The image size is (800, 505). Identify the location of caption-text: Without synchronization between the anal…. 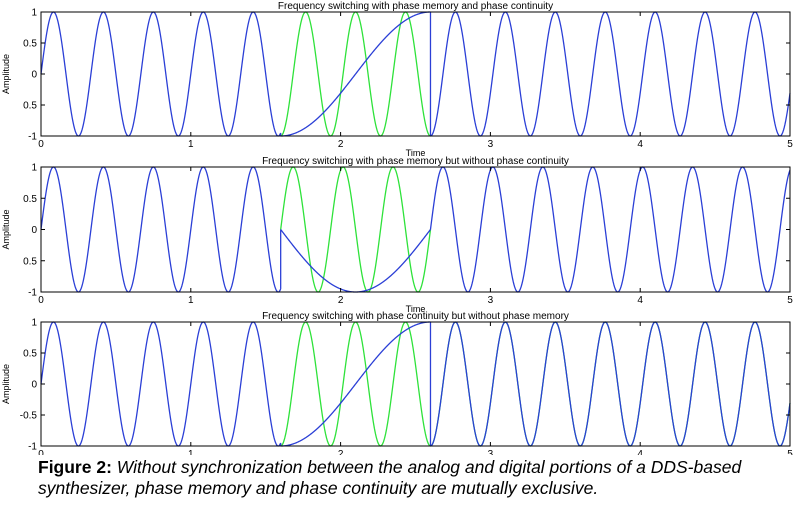
(390, 477).